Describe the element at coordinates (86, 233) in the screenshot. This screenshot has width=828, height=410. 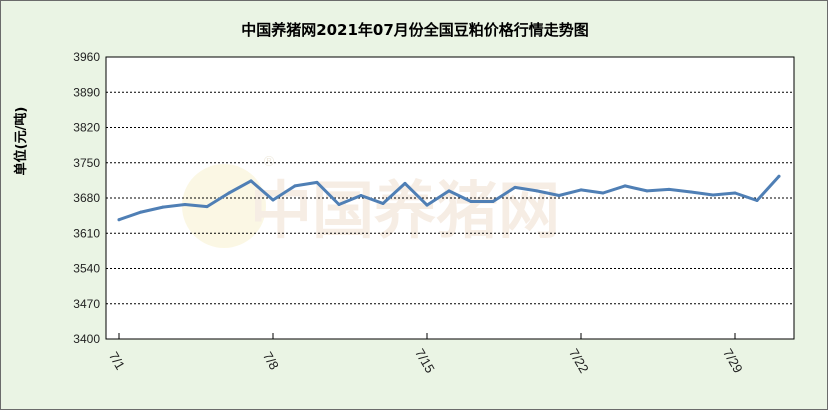
I see `y-tick-label: 3610` at that location.